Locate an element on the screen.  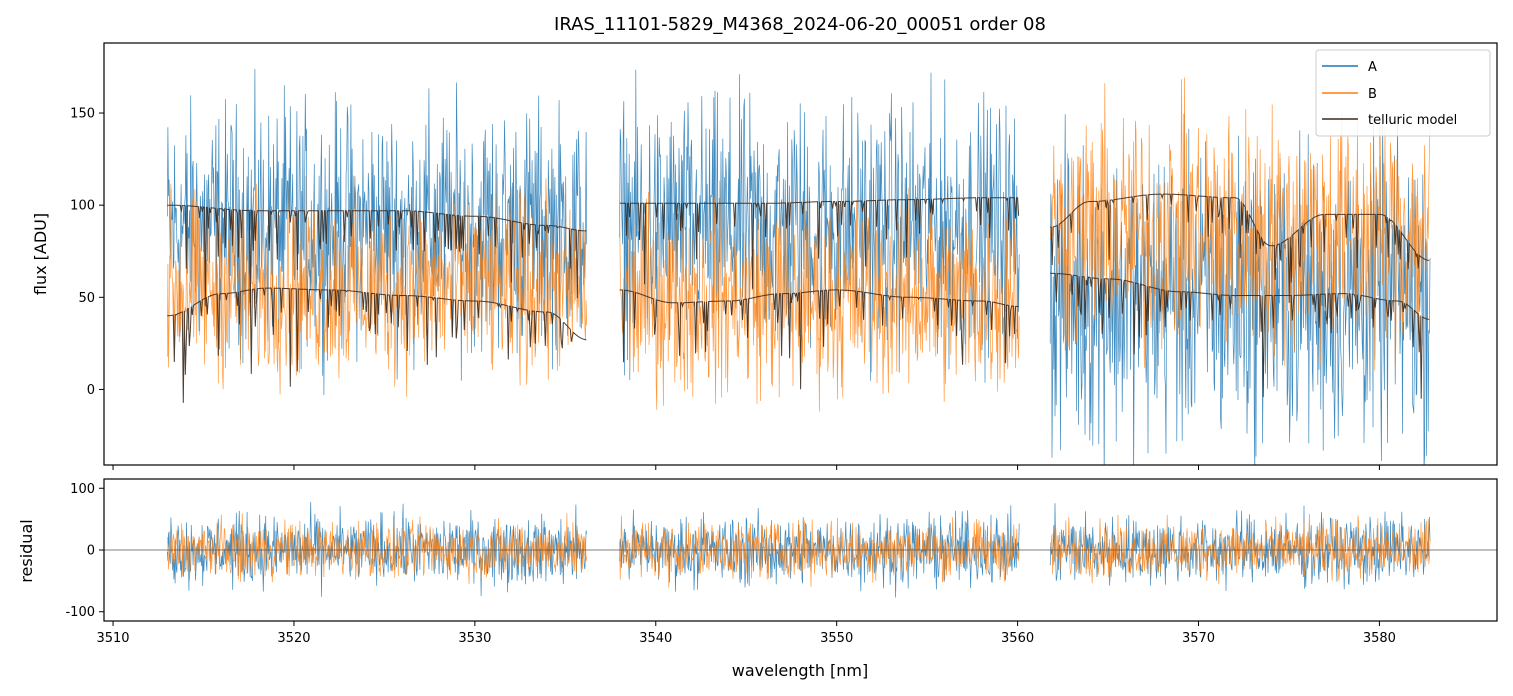
x-tick-label: 3580 is located at coordinates (1379, 638).